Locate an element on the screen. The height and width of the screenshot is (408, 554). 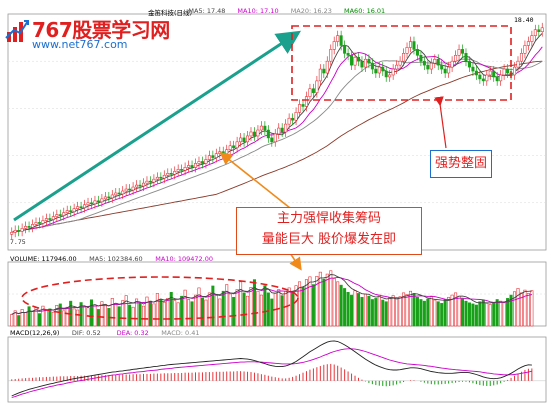
logo-chart-icon is located at coordinates (17, 31).